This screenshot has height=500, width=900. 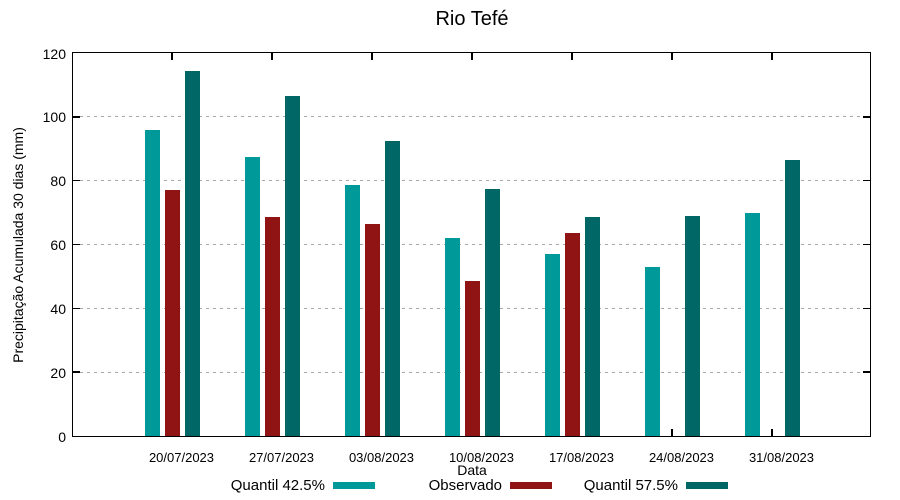 I want to click on y-tick-label: 80, so click(x=58, y=181).